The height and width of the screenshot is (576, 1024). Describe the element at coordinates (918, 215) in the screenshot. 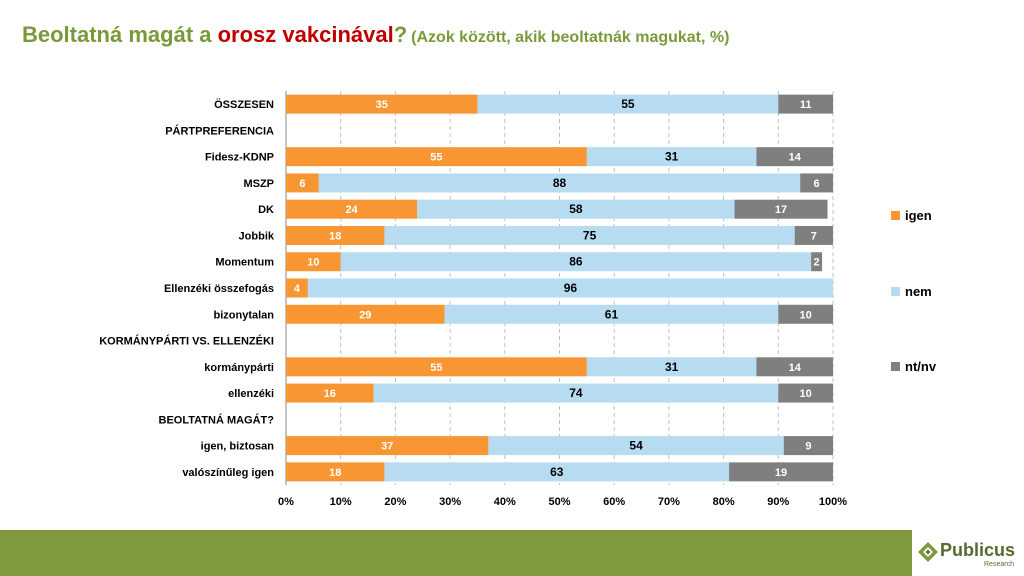

I see `legend-label-igen: igen` at that location.